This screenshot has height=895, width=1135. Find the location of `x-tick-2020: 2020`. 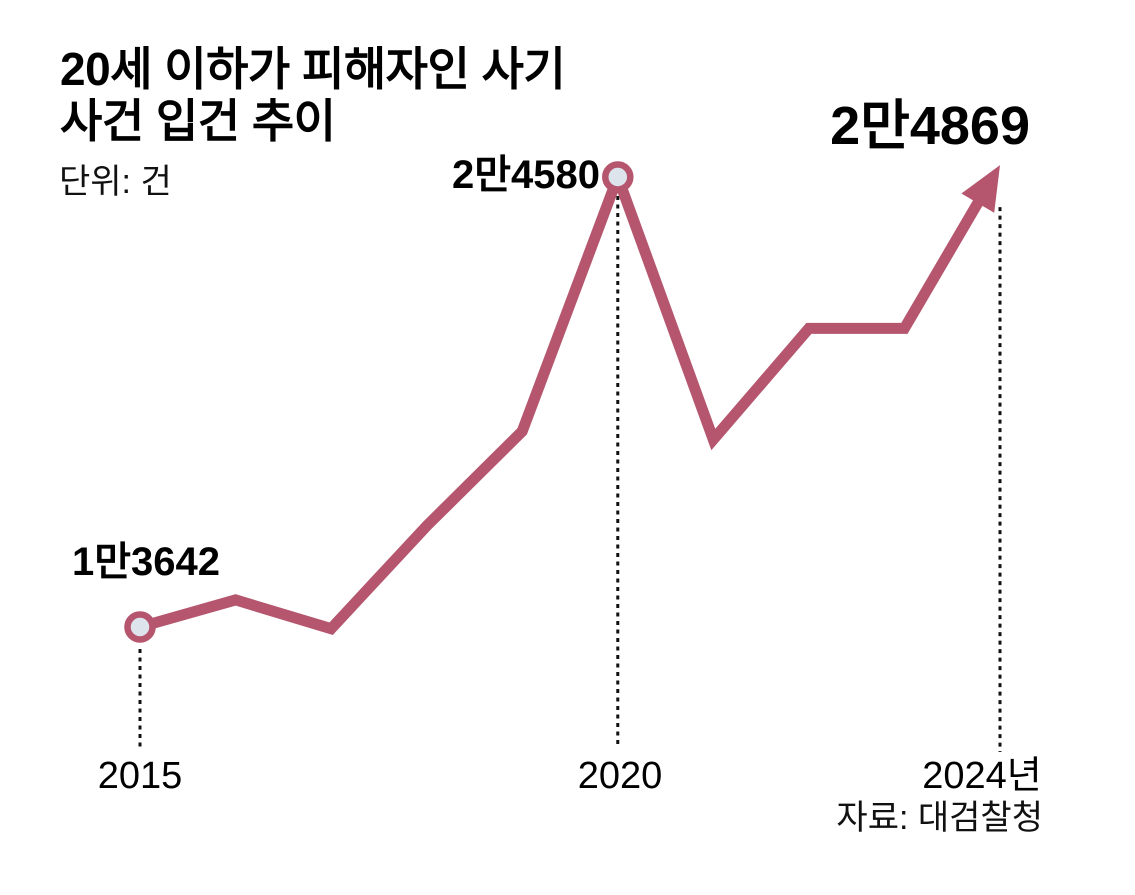

x-tick-2020: 2020 is located at coordinates (620, 776).